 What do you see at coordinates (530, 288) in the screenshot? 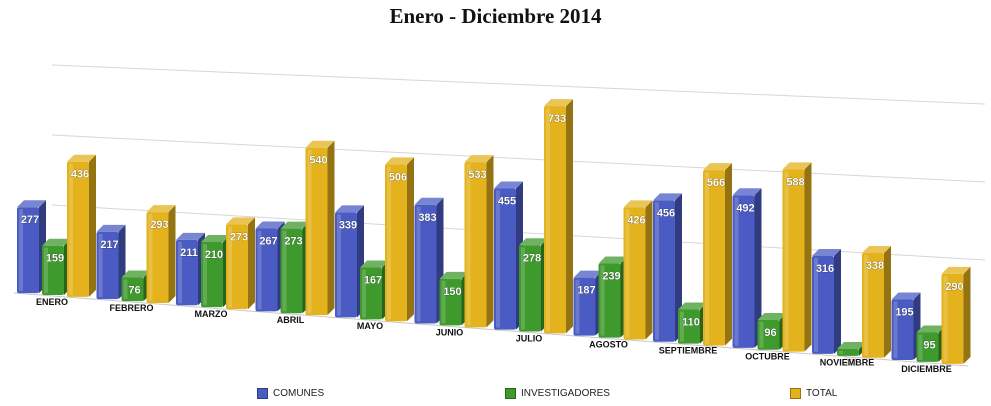
I see `bar-investigadores-julio` at bounding box center [530, 288].